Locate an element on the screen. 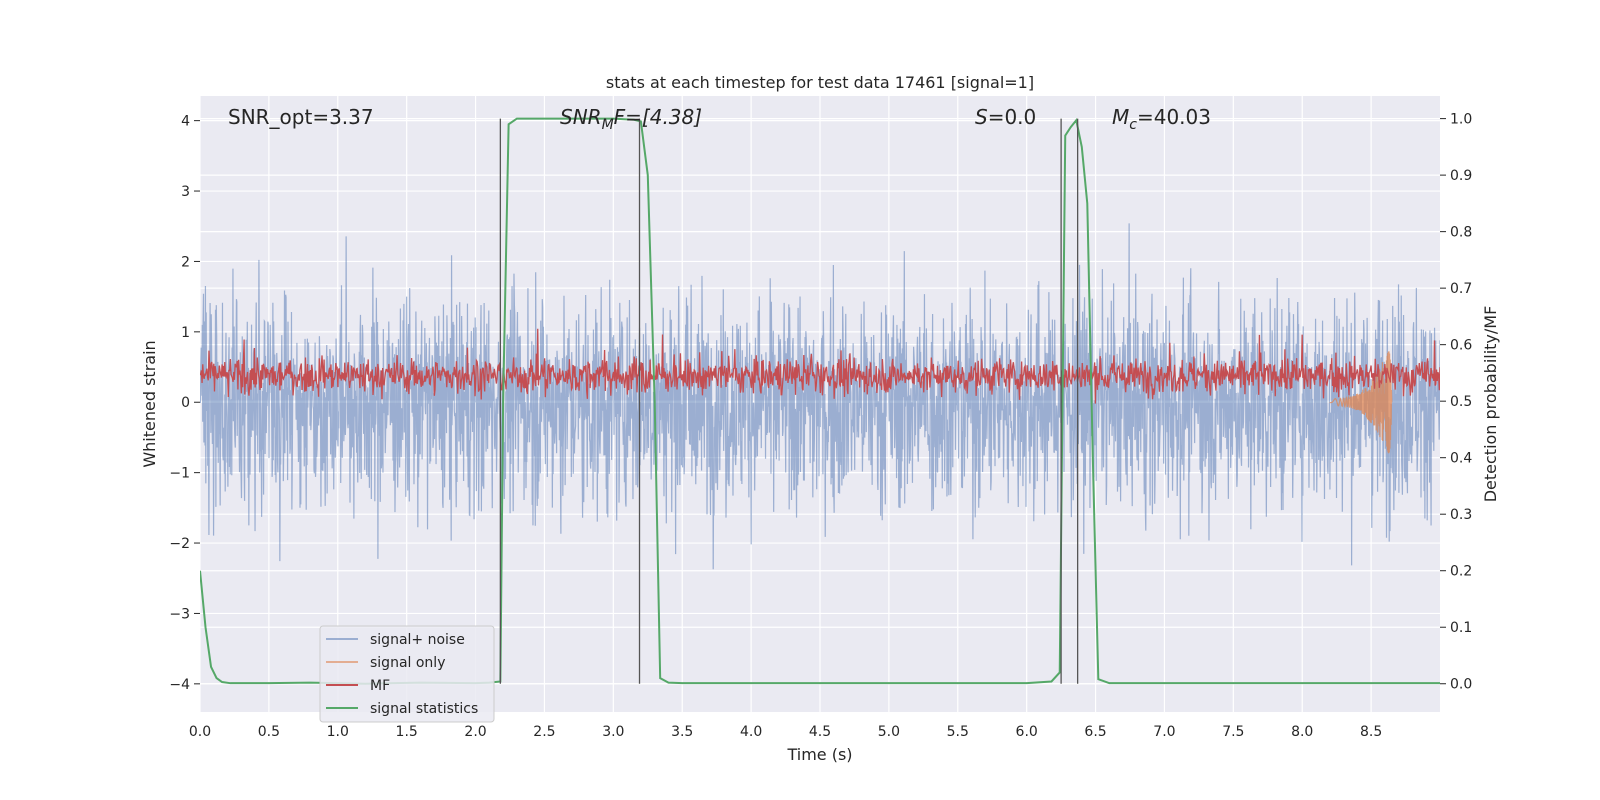  x-tick-label: 1.0 is located at coordinates (338, 732).